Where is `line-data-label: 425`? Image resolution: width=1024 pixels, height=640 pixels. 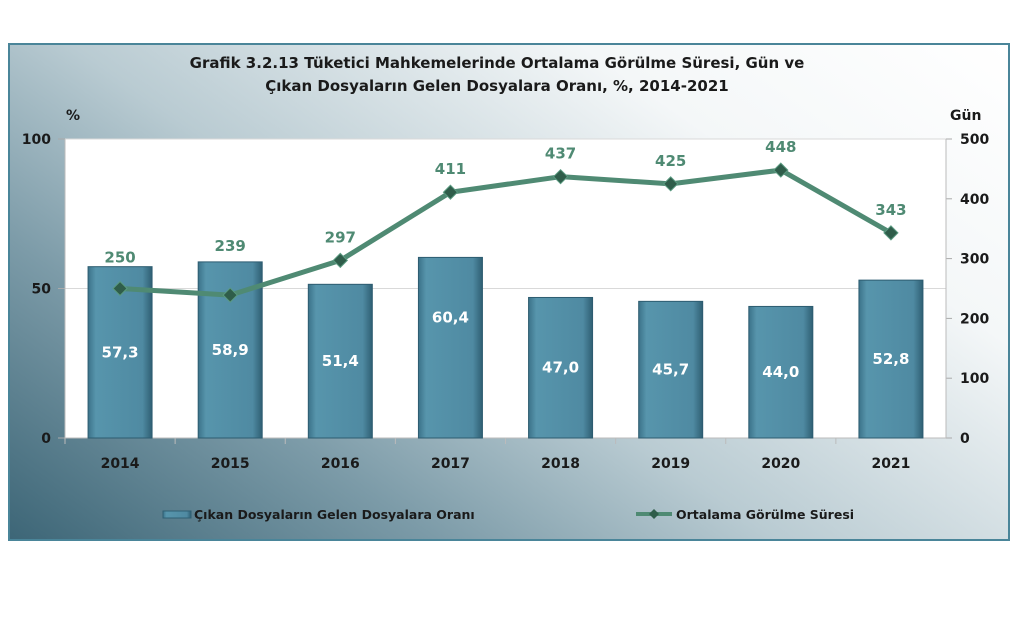
line-data-label: 425 is located at coordinates (670, 161).